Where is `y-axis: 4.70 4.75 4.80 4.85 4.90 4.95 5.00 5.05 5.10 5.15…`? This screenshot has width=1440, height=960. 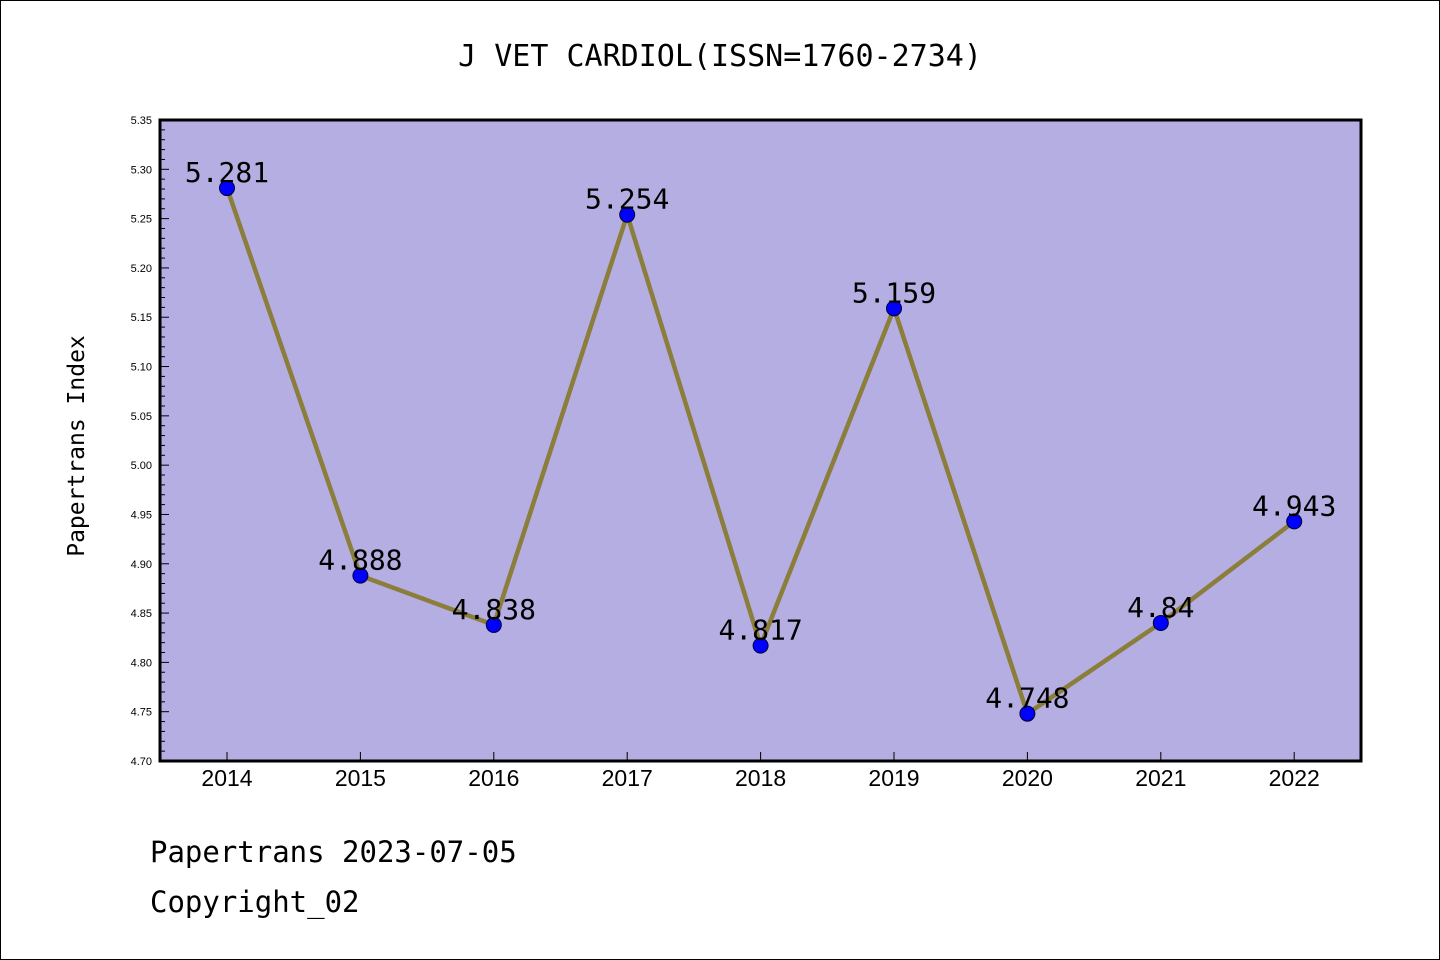 y-axis: 4.70 4.75 4.80 4.85 4.90 4.95 5.00 5.05 5.10 5.15… is located at coordinates (150, 441).